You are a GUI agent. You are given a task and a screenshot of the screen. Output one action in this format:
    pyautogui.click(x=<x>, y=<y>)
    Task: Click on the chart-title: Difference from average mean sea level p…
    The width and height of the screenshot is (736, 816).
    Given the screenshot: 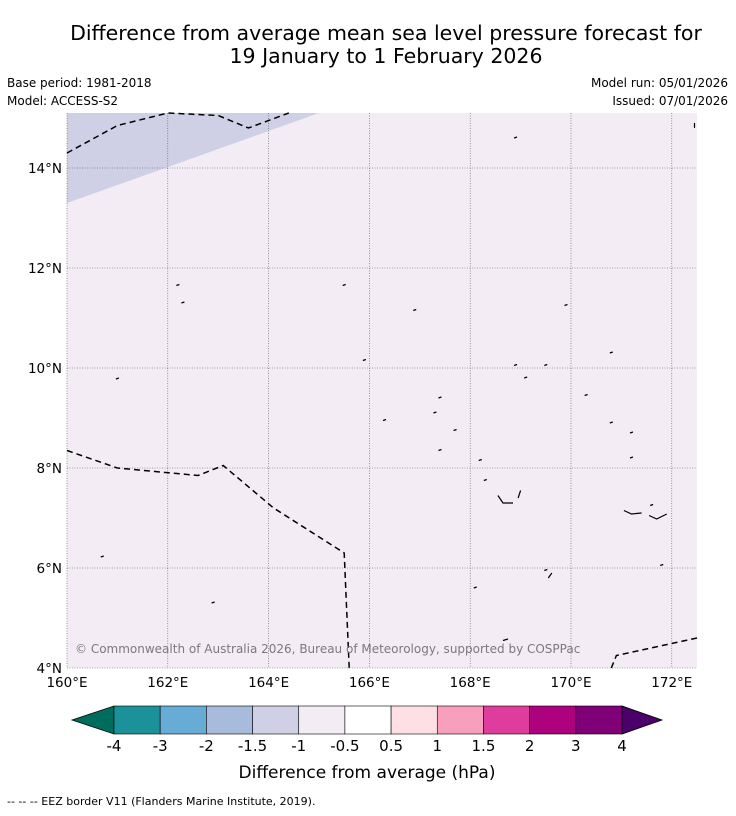 What is the action you would take?
    pyautogui.click(x=368, y=45)
    